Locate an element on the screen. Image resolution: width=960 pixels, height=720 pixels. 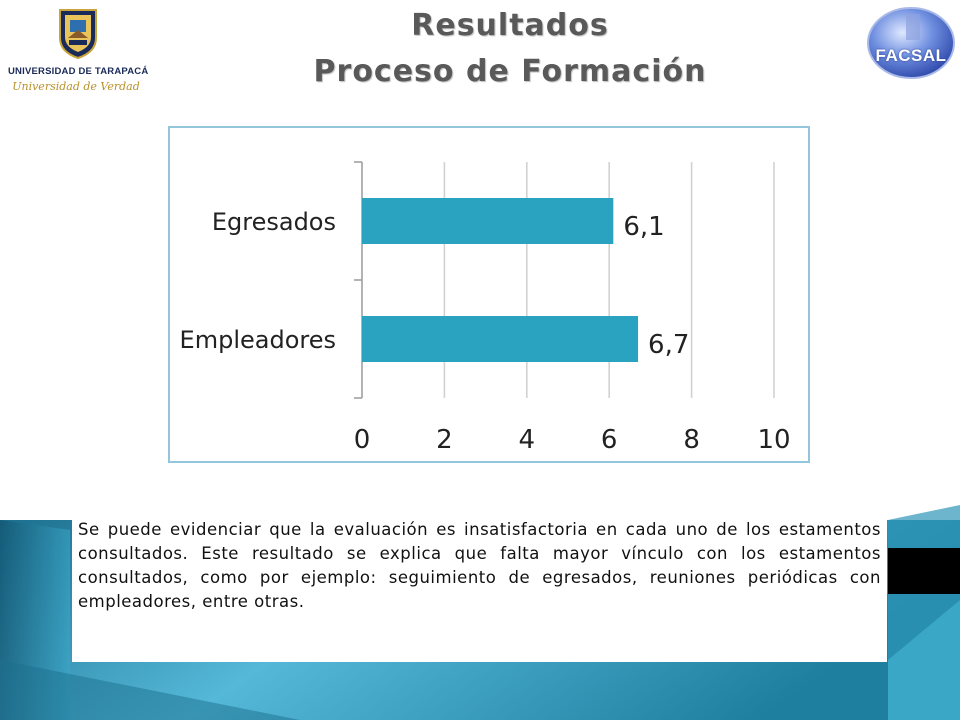
slide-title: Resultados is located at coordinates (510, 25).